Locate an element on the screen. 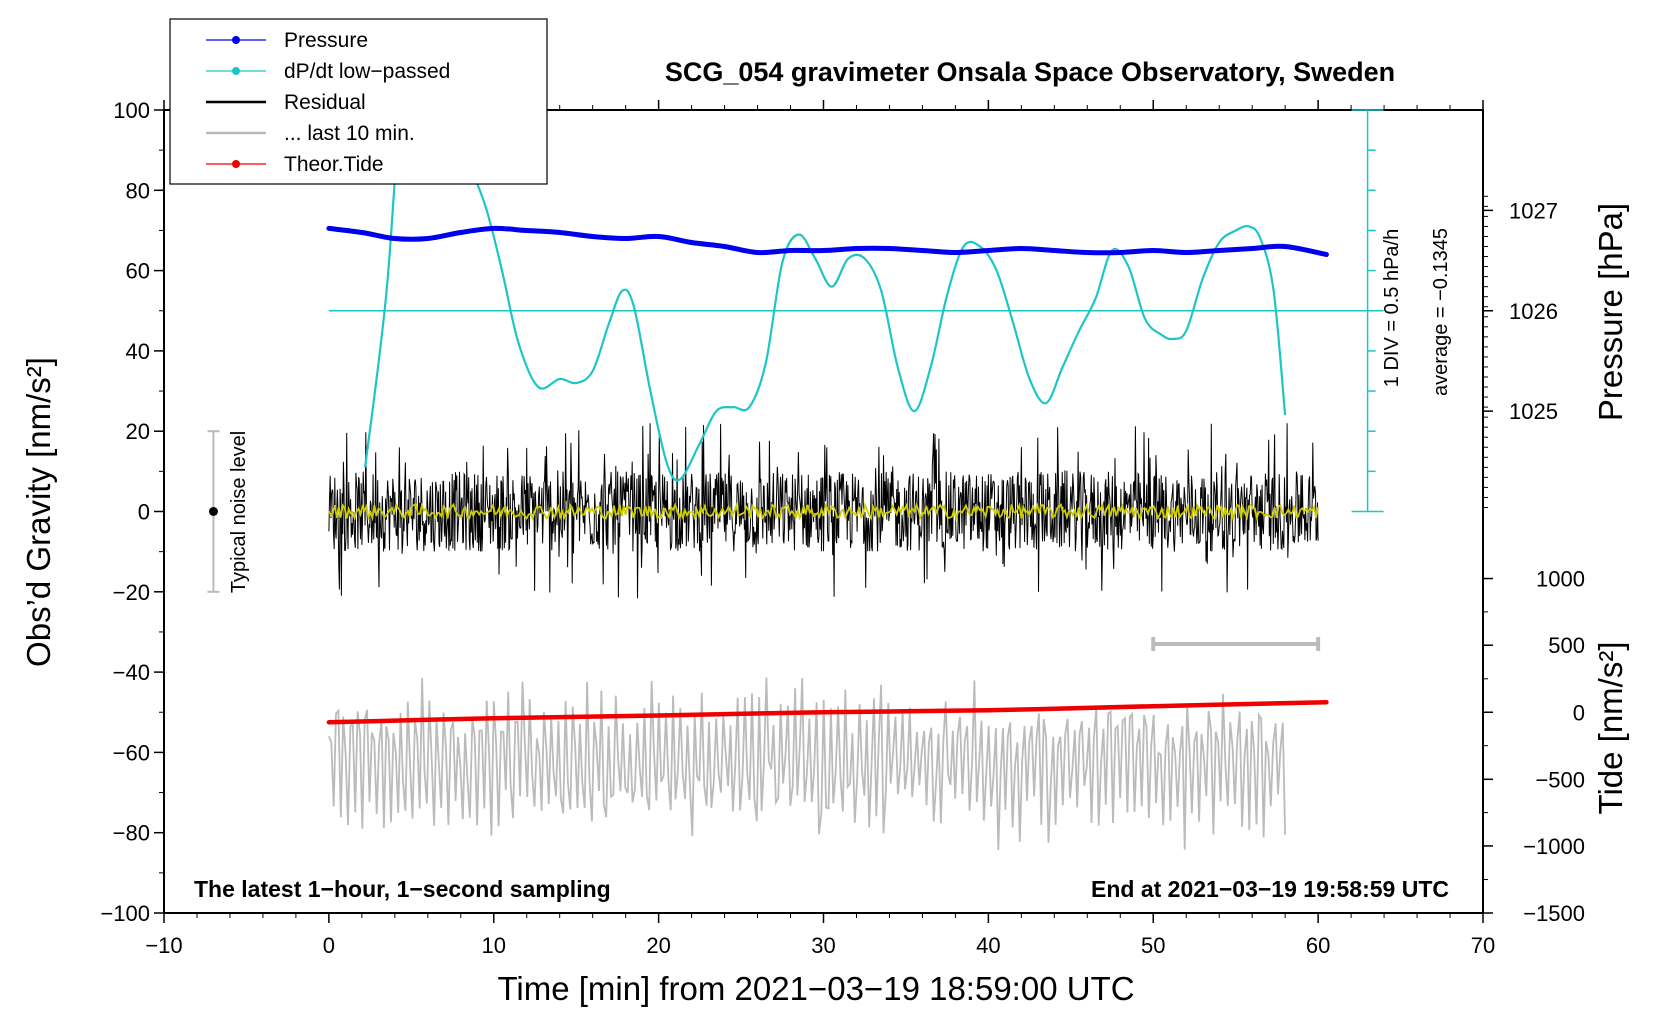 This screenshot has width=1660, height=1020. legend-label: Residual is located at coordinates (325, 102).